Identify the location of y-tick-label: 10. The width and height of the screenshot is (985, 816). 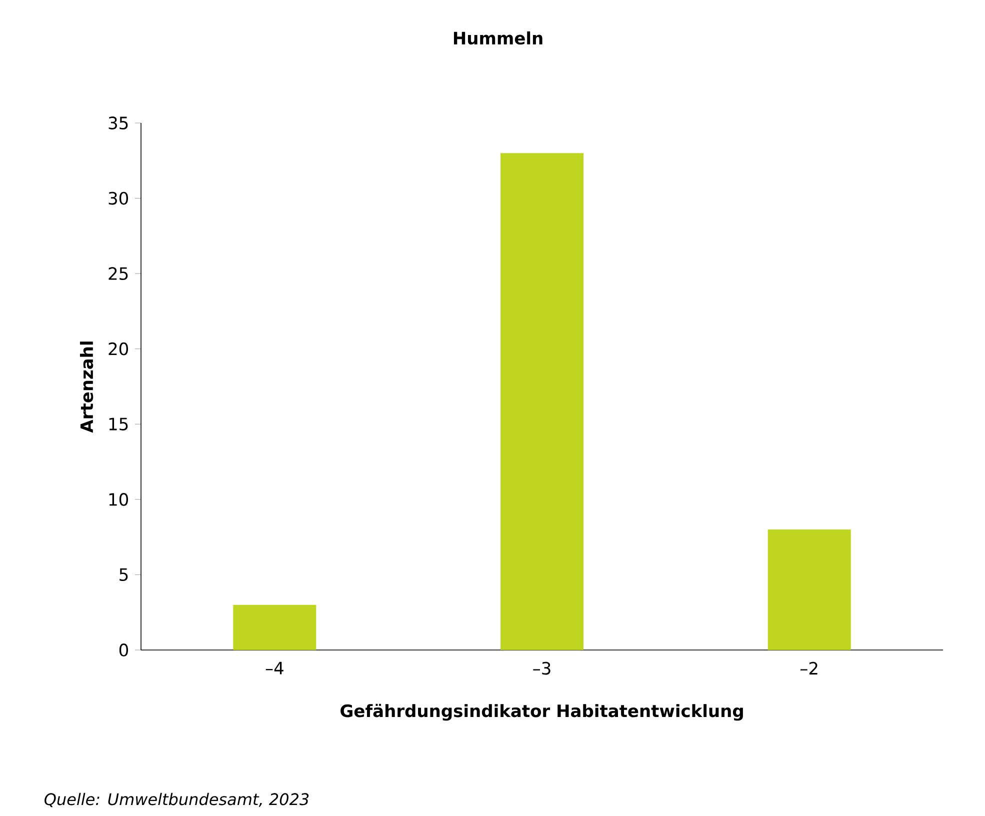
(118, 499).